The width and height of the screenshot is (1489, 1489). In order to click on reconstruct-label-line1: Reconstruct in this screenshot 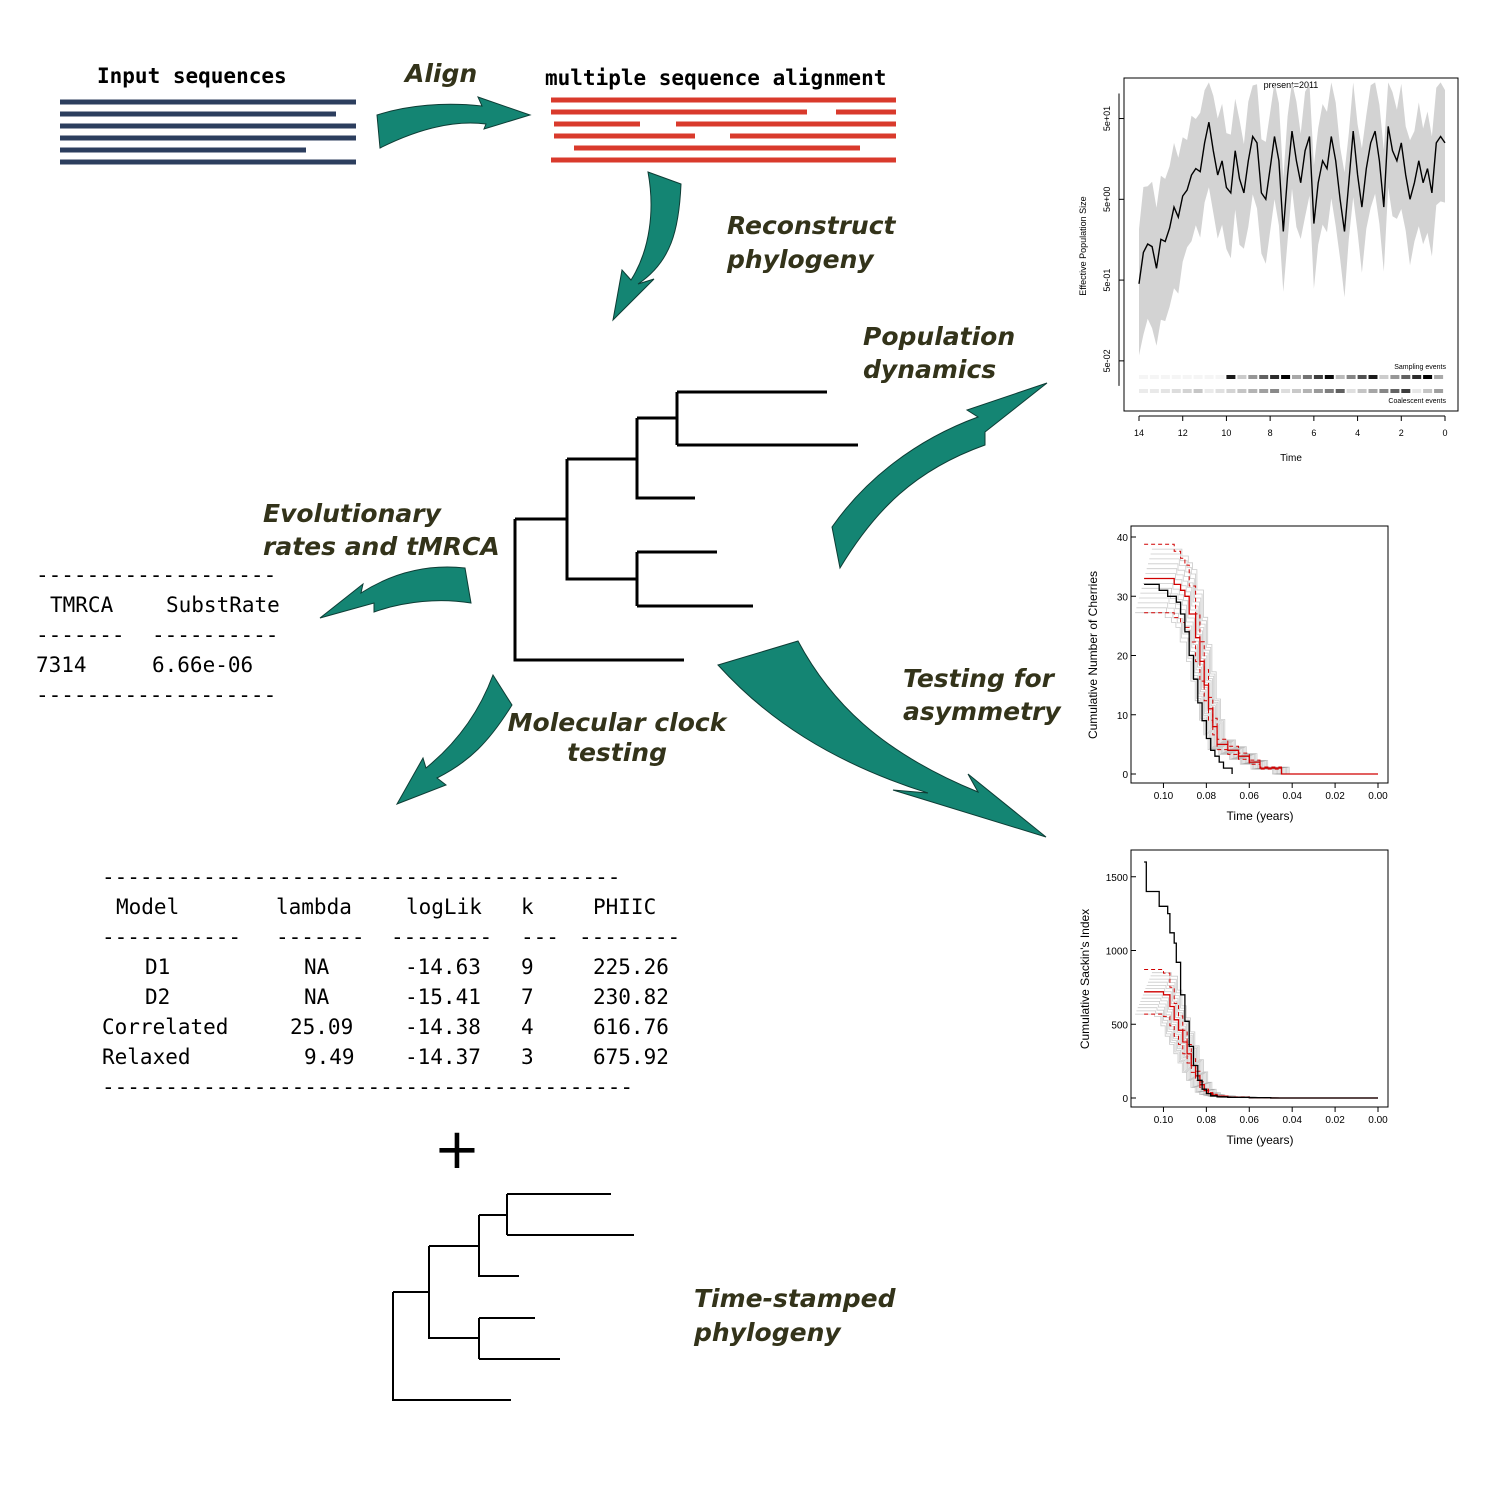, I will do `click(812, 225)`.